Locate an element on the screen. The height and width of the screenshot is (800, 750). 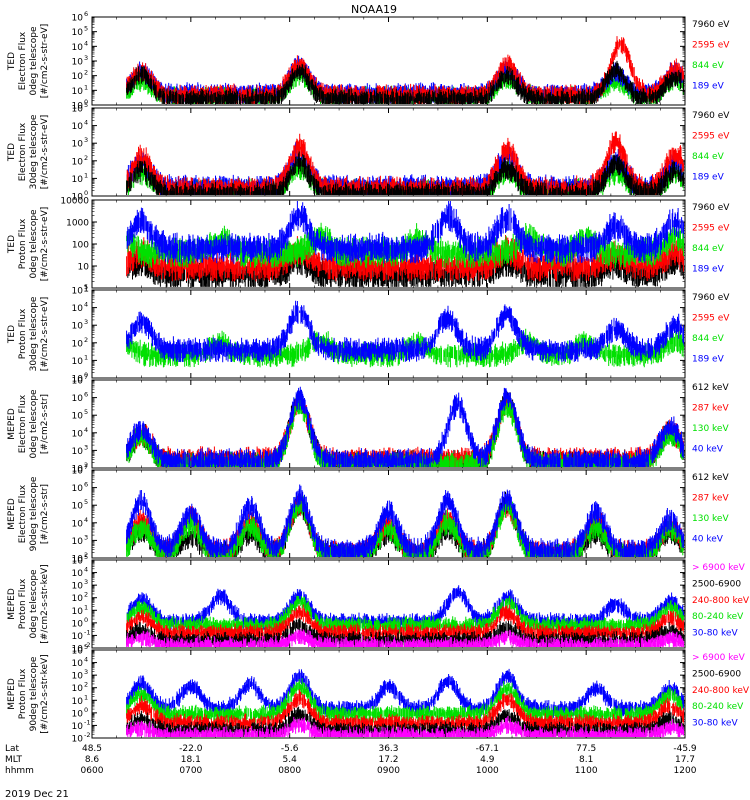
x-axis-row-label: hhmm is located at coordinates (19, 771).